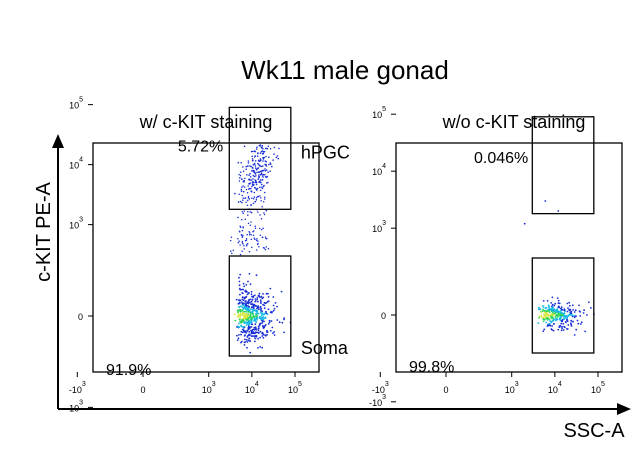 The image size is (636, 449). I want to click on gate-rect, so click(260, 306).